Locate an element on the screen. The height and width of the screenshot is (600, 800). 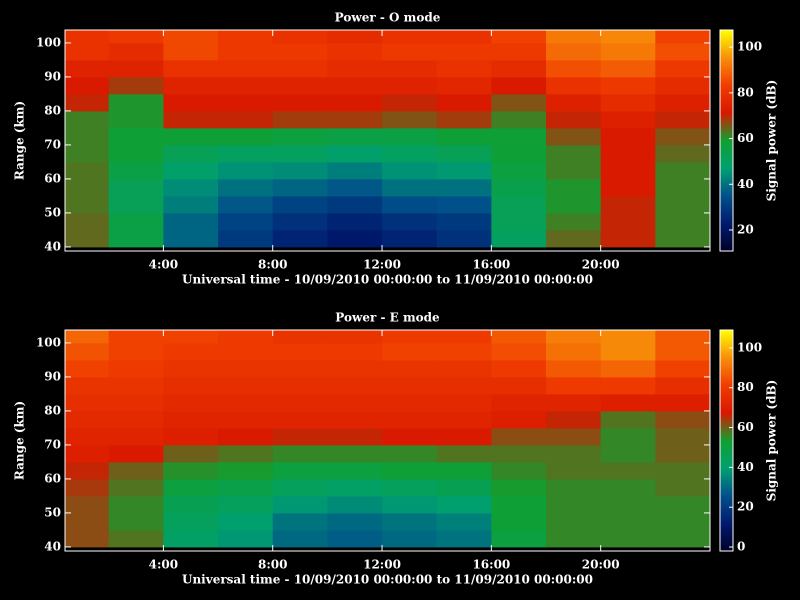
chart-title: Power - O mode is located at coordinates (388, 18).